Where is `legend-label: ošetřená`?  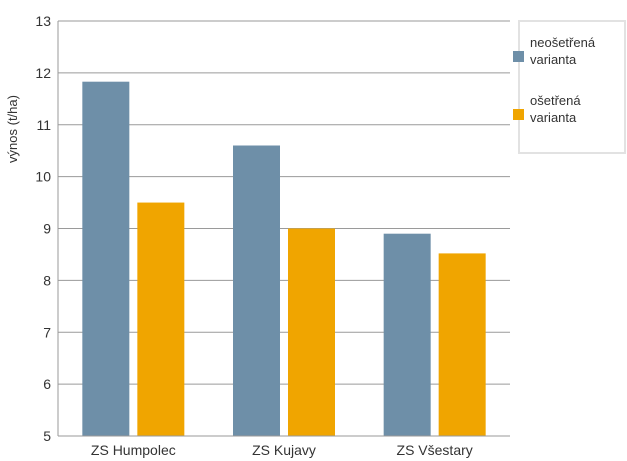
legend-label: ošetřená is located at coordinates (555, 100).